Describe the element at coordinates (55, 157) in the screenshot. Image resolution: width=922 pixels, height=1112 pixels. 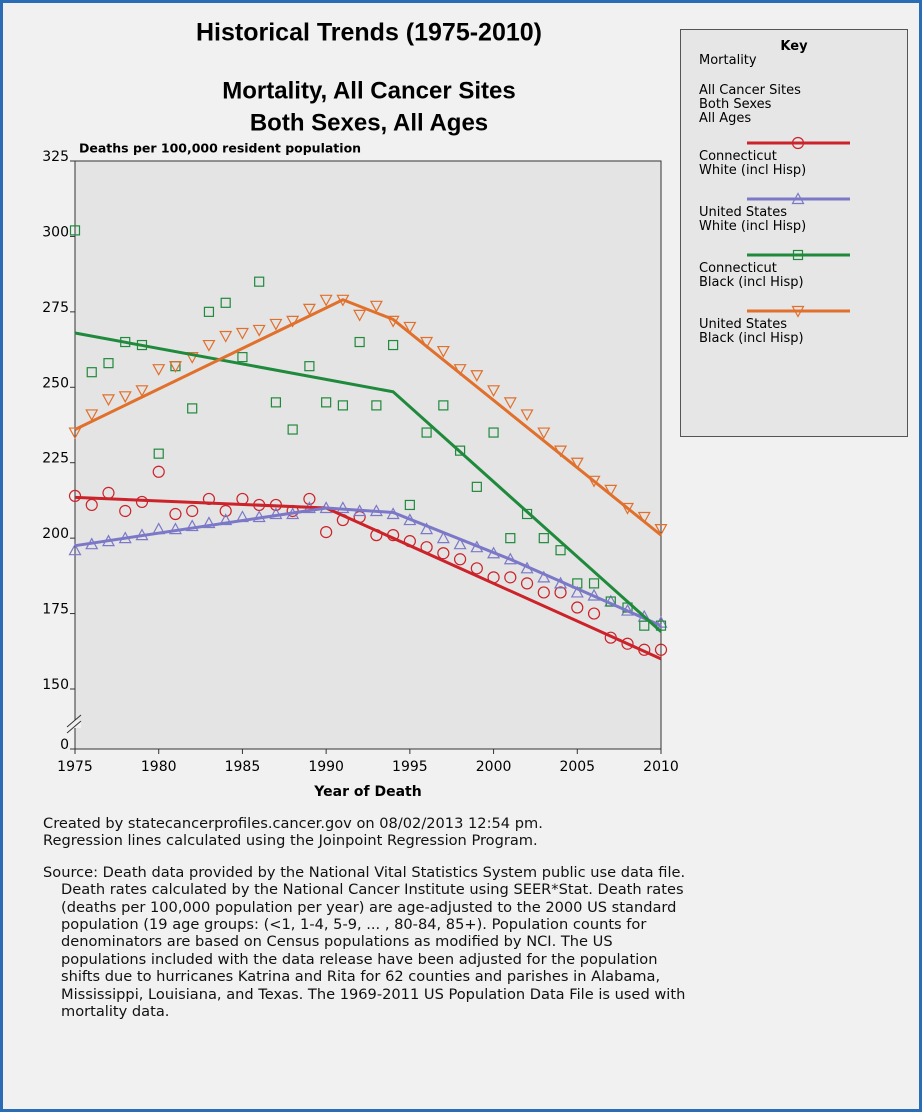
I see `y-tick-label: 325` at that location.